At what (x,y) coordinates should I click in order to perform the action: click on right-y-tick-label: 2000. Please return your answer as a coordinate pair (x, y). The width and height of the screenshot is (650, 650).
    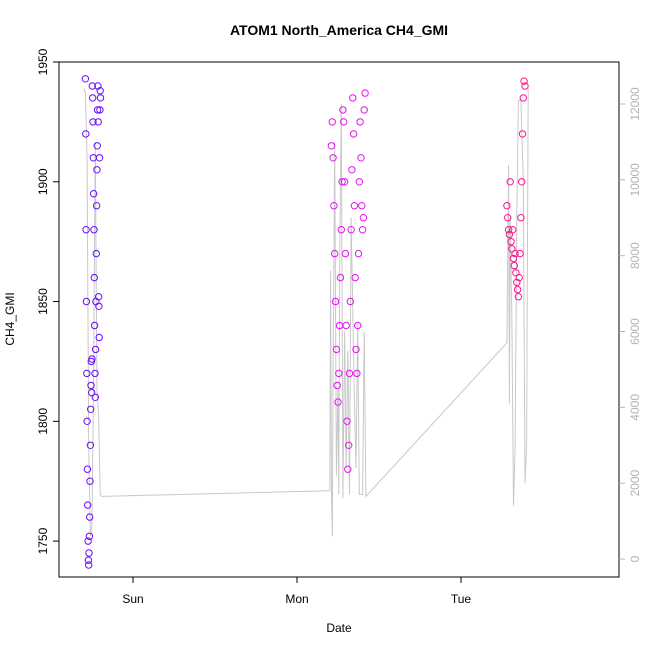
    Looking at the image, I should click on (635, 482).